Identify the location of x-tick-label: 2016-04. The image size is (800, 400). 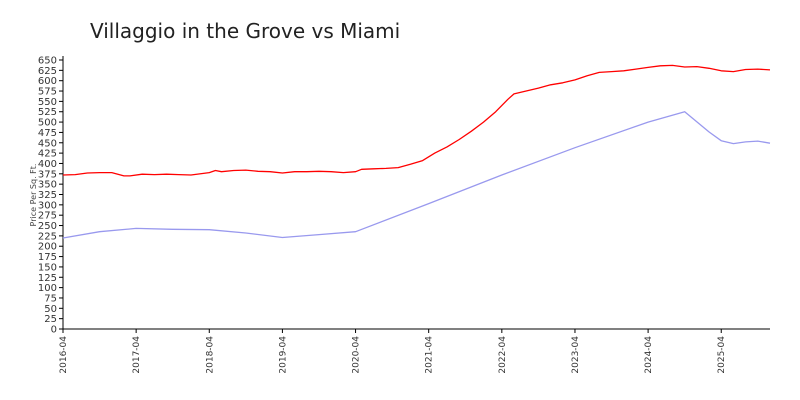
(64, 355).